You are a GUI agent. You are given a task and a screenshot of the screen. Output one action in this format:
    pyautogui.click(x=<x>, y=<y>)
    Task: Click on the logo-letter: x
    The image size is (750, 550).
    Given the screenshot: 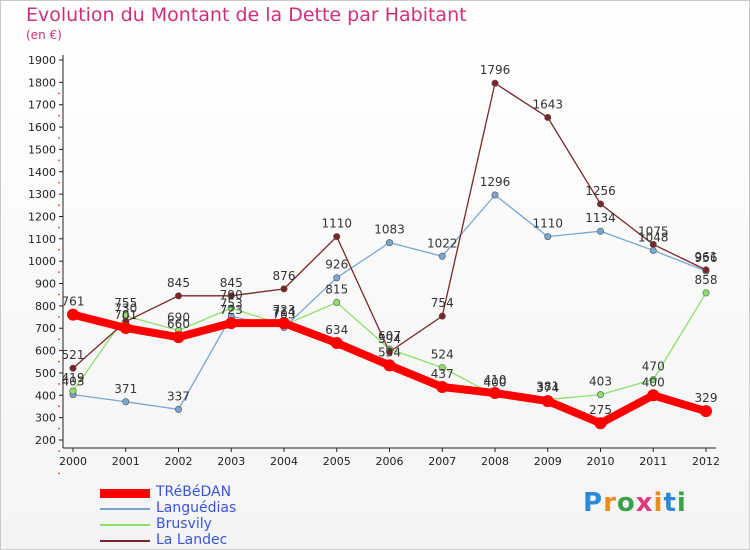 What is the action you would take?
    pyautogui.click(x=644, y=503)
    